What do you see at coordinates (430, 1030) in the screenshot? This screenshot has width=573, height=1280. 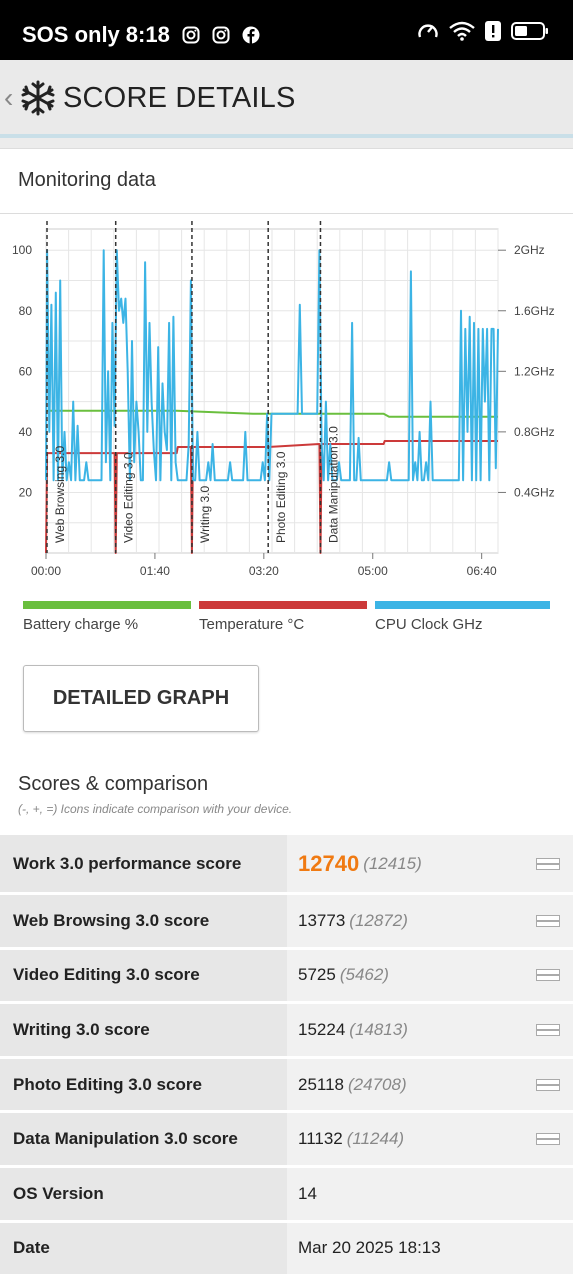 I see `row-value: 15224 (14813)` at bounding box center [430, 1030].